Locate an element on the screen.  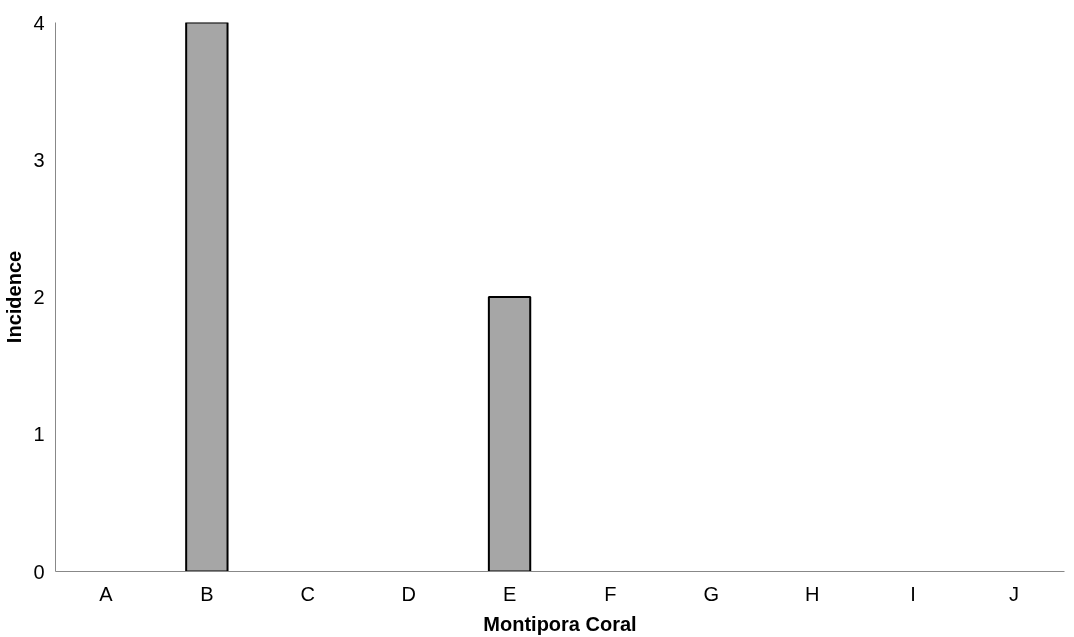
x-tick-label: F is located at coordinates (610, 593).